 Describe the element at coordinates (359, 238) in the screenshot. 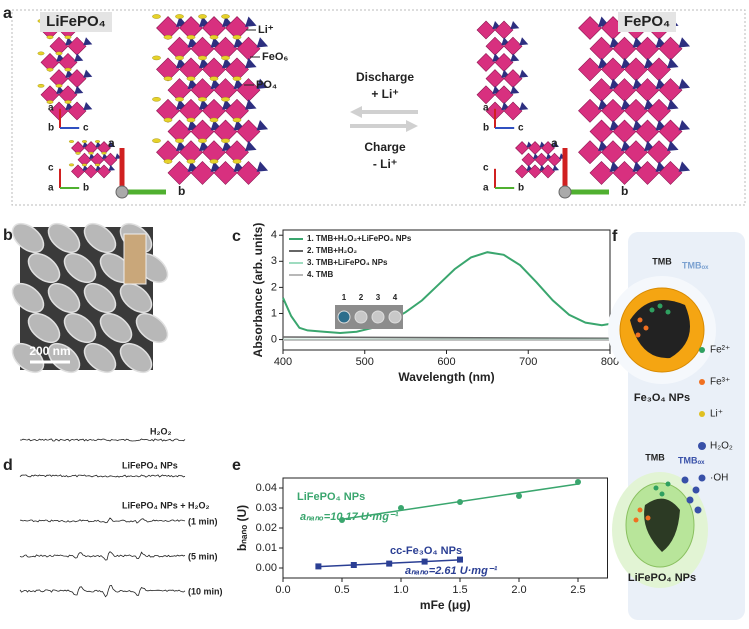

I see `label: 1. TMB+H₂O₂+LiFePO₄ NPs` at that location.